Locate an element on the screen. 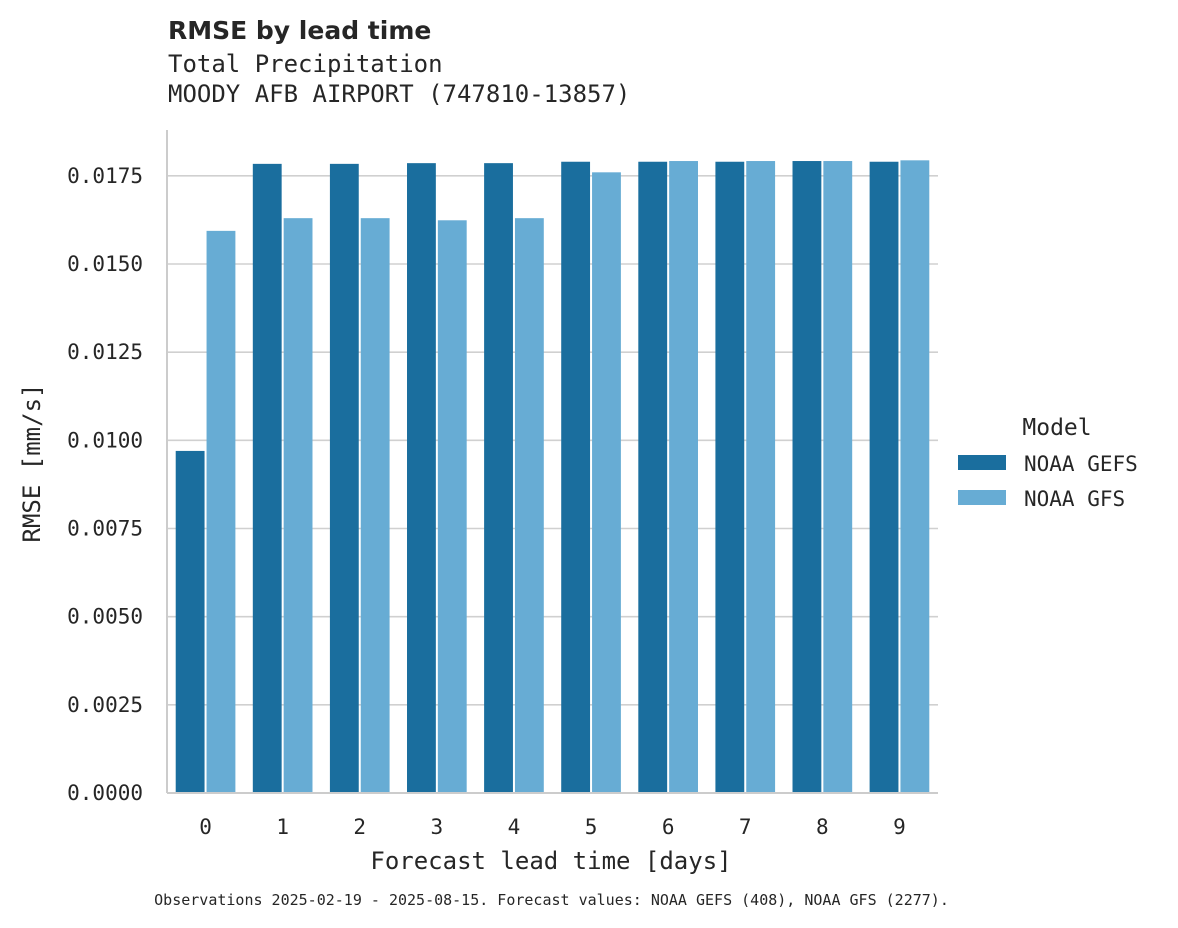  x-tick-label: 3 is located at coordinates (437, 827).